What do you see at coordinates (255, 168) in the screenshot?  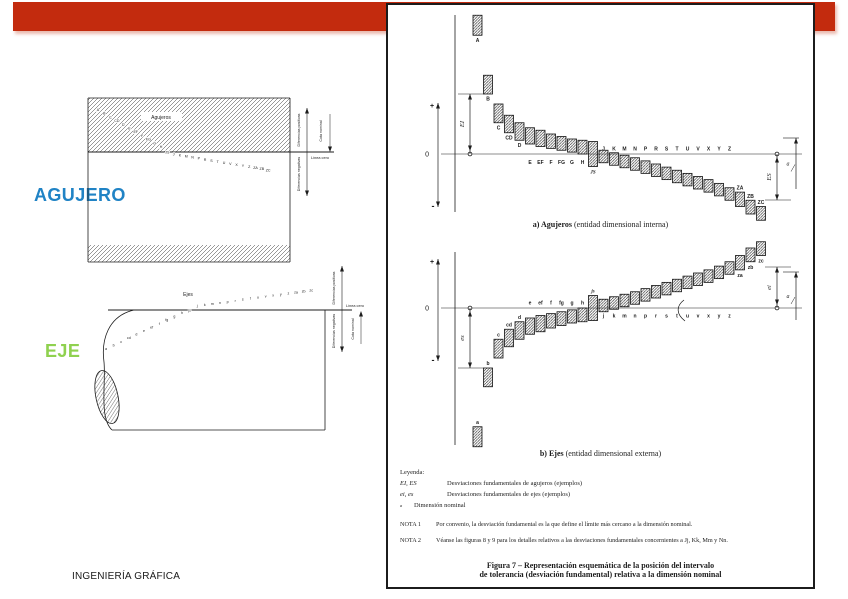 I see `hole-dev-letter-ZA: ZA` at bounding box center [255, 168].